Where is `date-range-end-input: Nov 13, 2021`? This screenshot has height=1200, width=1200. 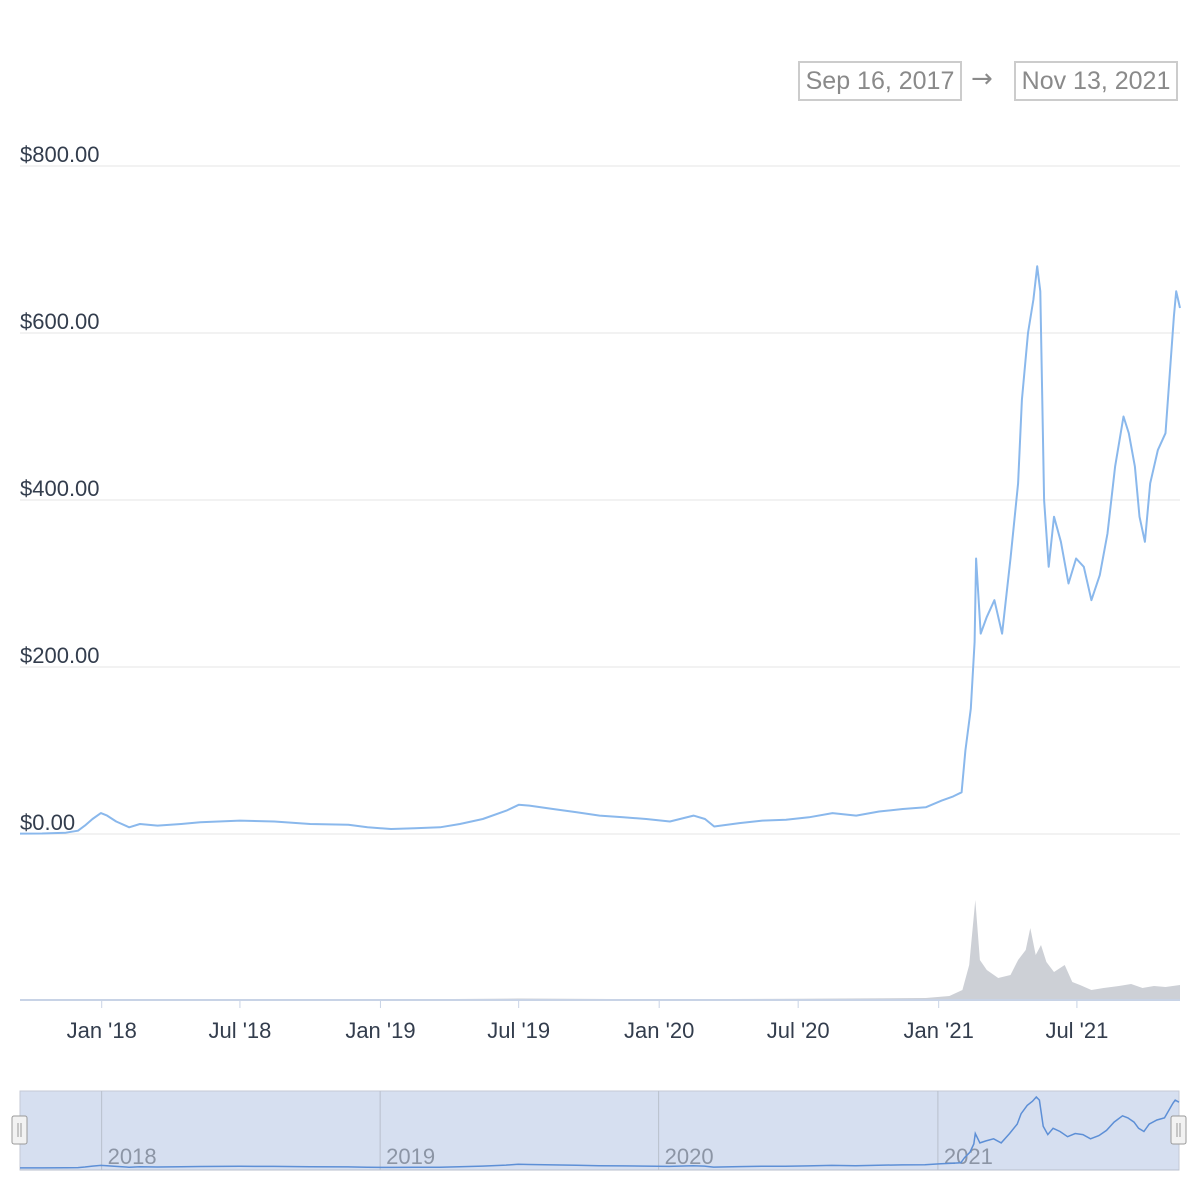
date-range-end-input: Nov 13, 2021 is located at coordinates (1096, 81).